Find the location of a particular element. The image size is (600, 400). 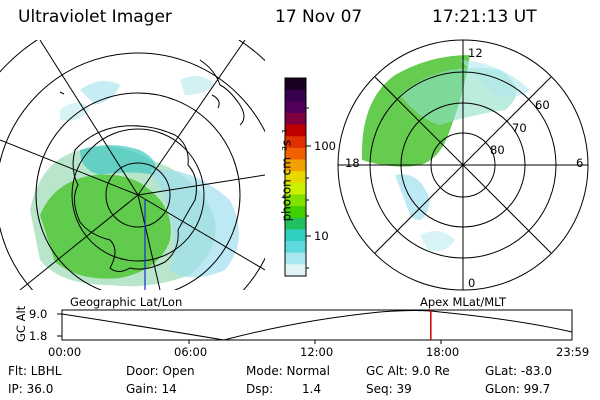

colorbar-ticks is located at coordinates (308, 188).